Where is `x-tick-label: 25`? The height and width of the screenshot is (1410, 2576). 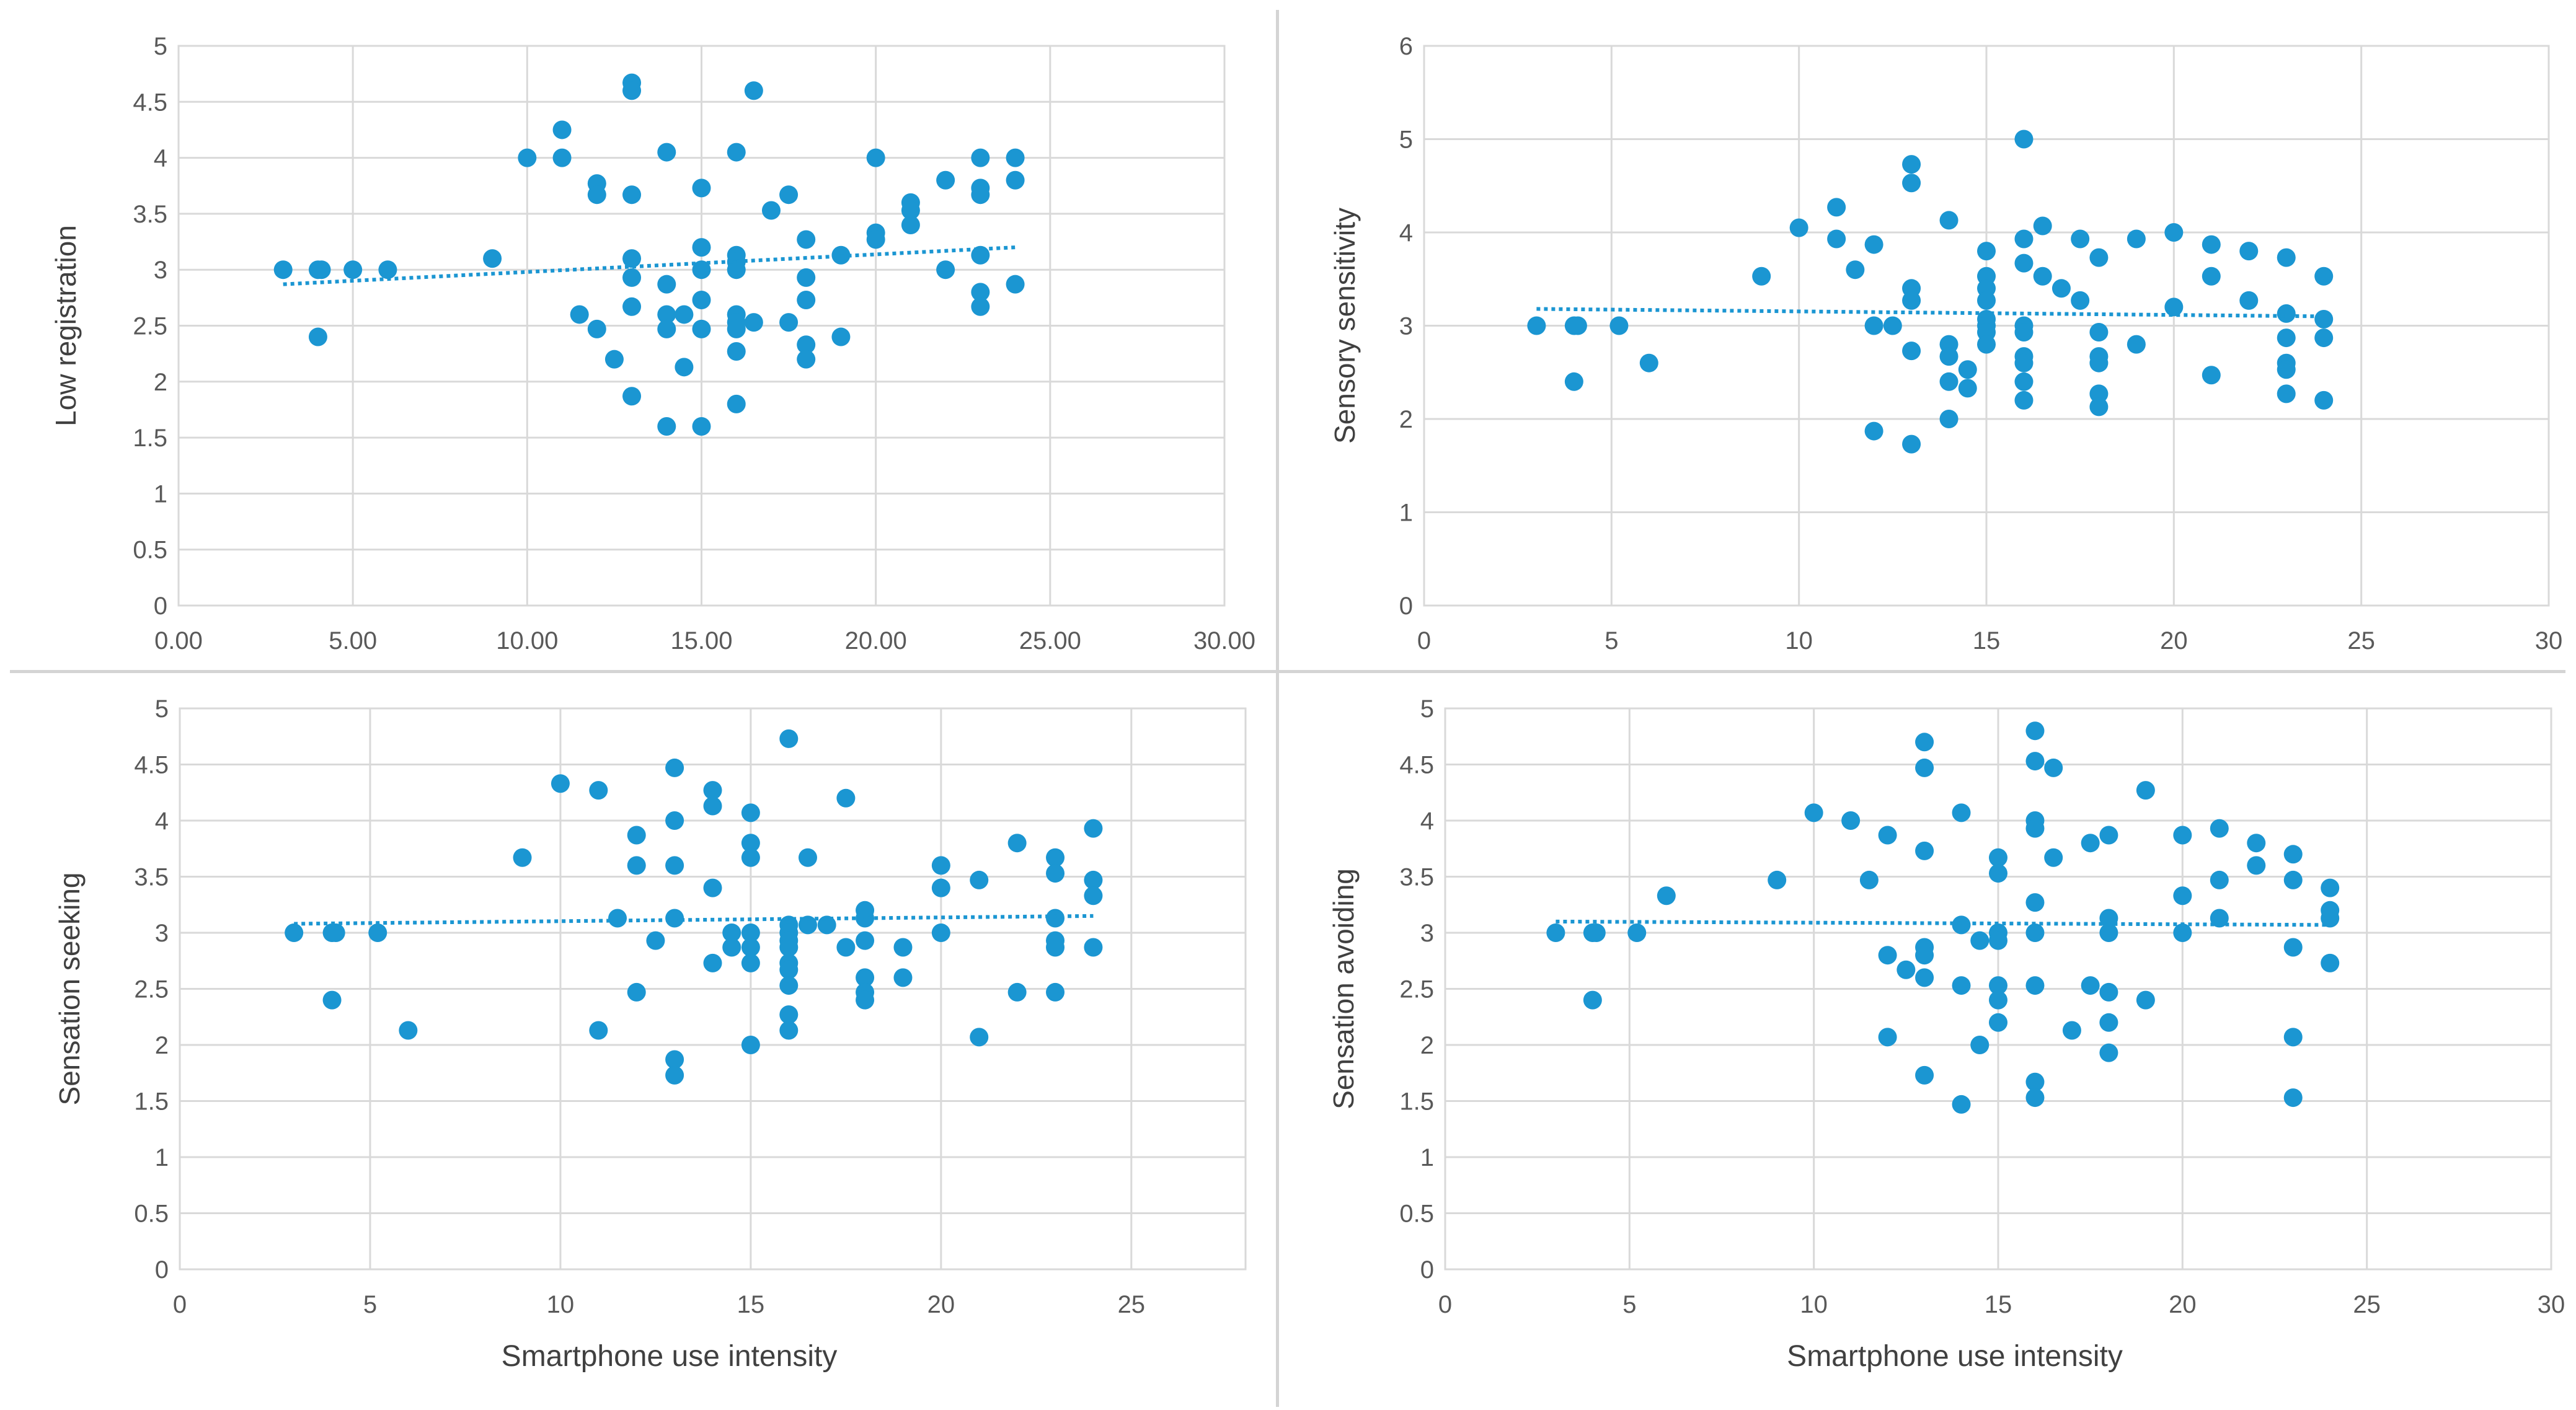 x-tick-label: 25 is located at coordinates (2361, 640).